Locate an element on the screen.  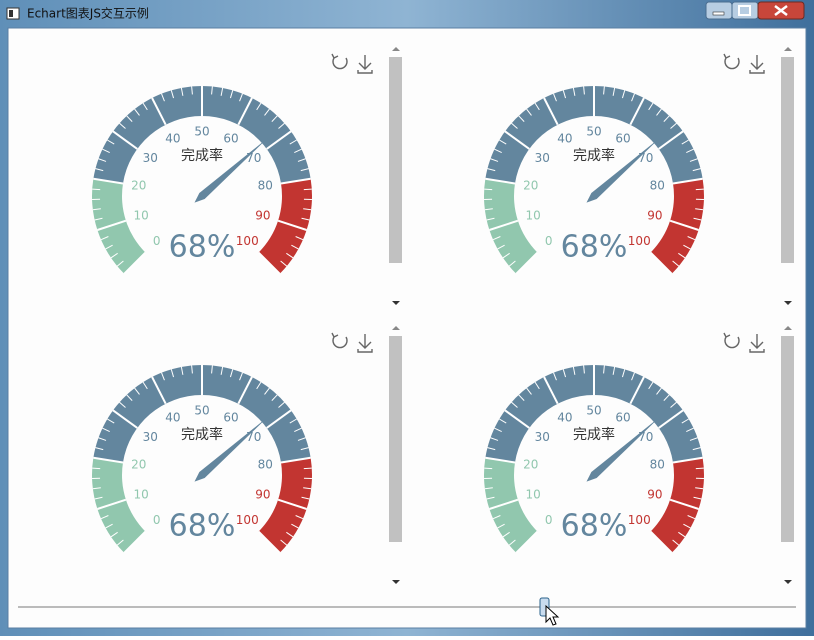
maximize-button is located at coordinates (745, 10).